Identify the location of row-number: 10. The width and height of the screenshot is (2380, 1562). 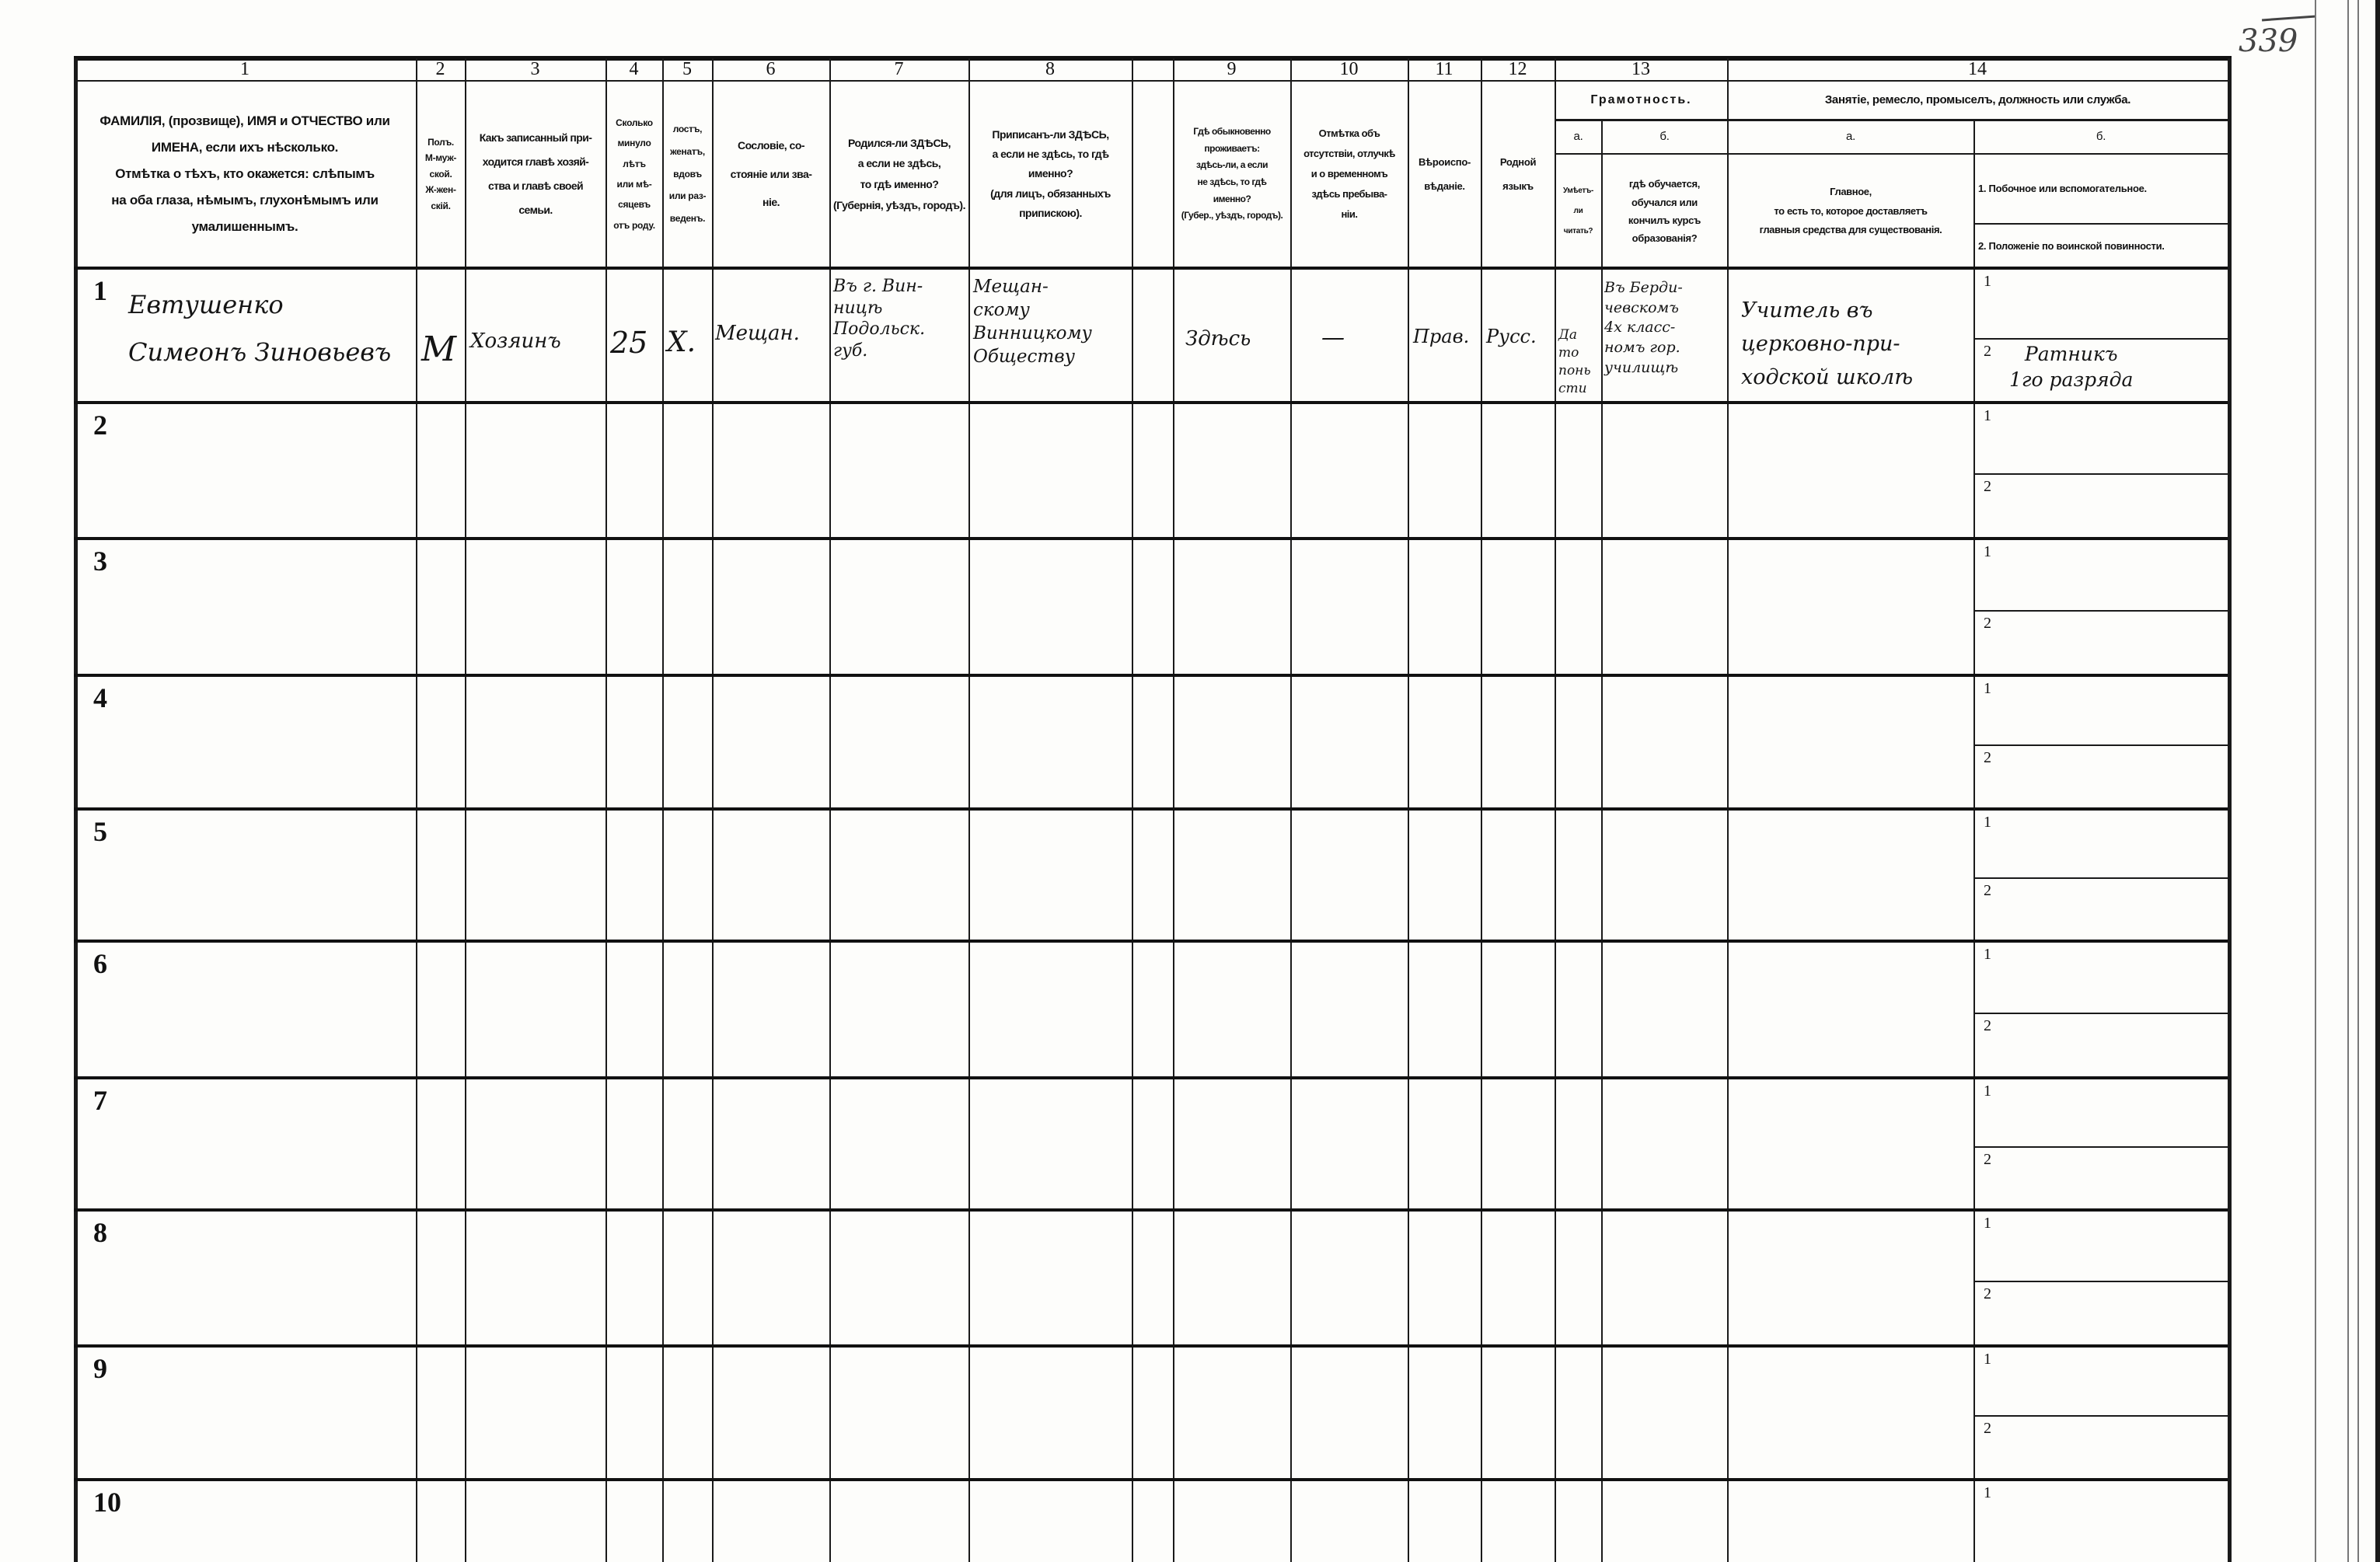
(107, 1502).